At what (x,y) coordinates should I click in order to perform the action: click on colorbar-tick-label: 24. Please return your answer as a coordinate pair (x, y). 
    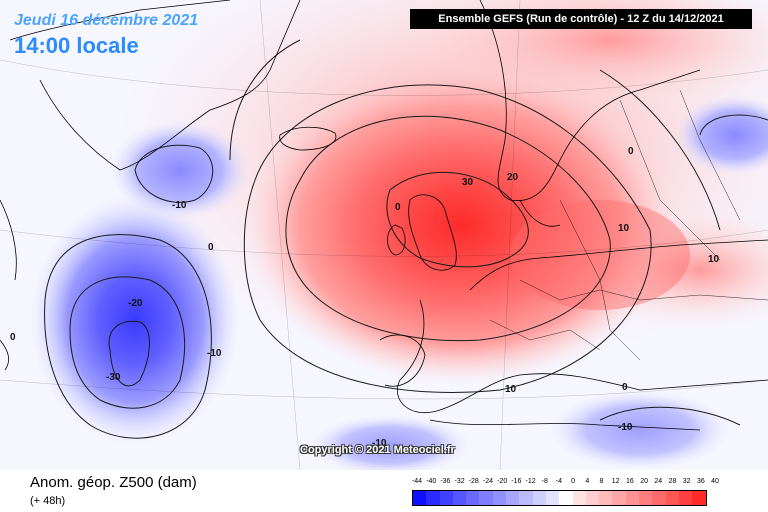
    Looking at the image, I should click on (658, 481).